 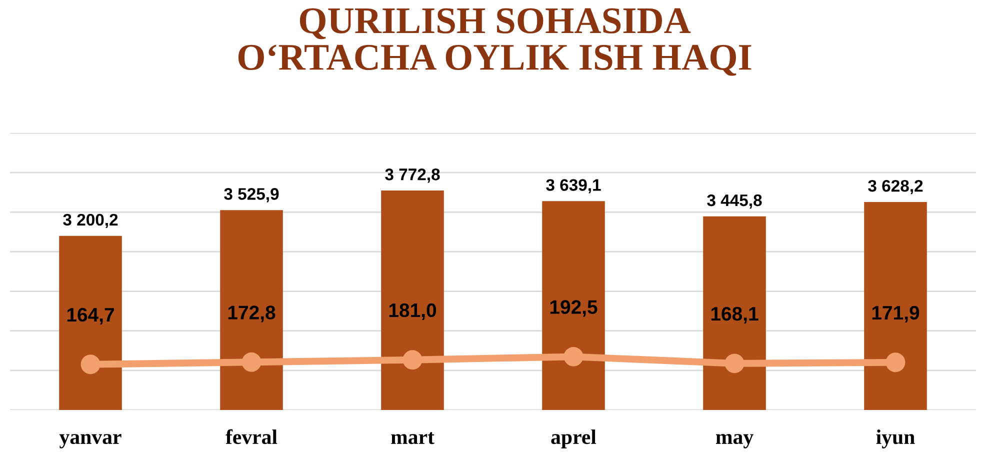 What do you see at coordinates (573, 186) in the screenshot?
I see `data-label: 3 639,1` at bounding box center [573, 186].